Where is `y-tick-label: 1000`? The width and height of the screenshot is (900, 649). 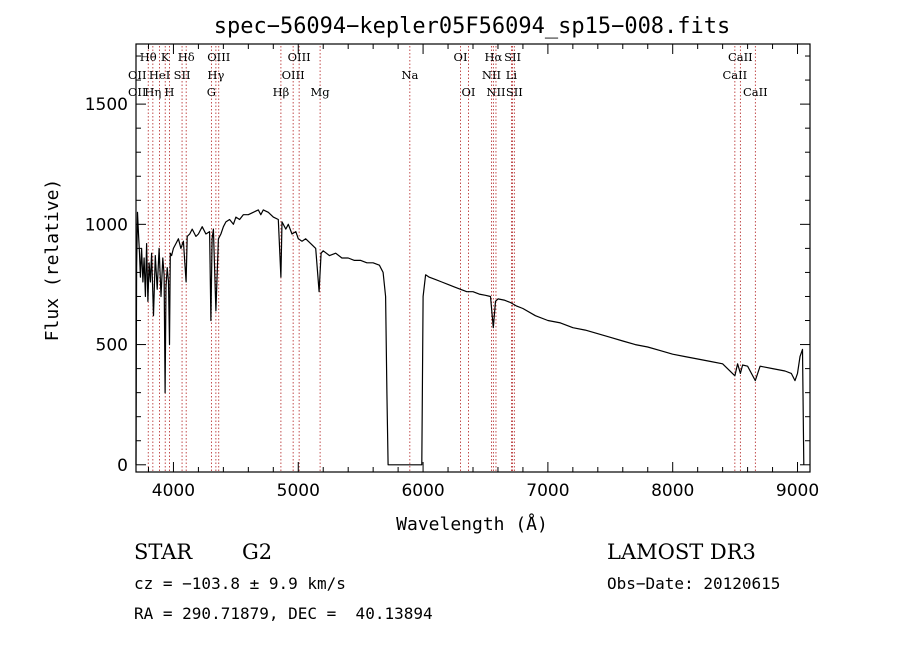 y-tick-label: 1000 is located at coordinates (106, 225).